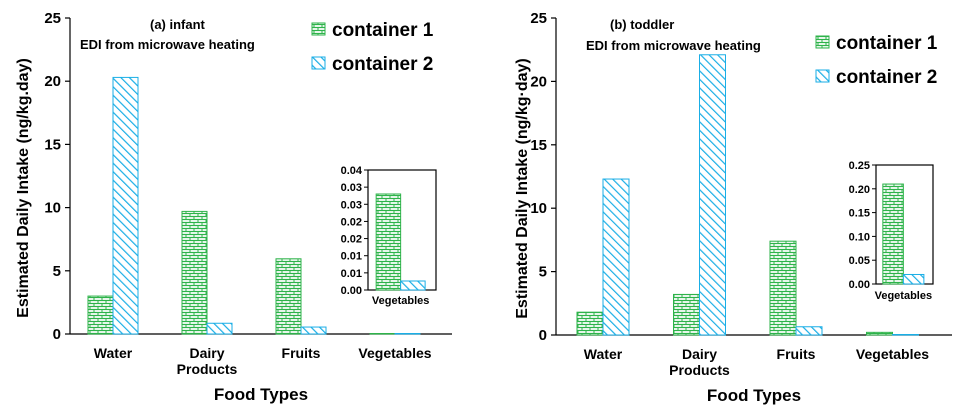 The height and width of the screenshot is (416, 960). I want to click on inset-y-tick-label: 0.04, so click(352, 171).